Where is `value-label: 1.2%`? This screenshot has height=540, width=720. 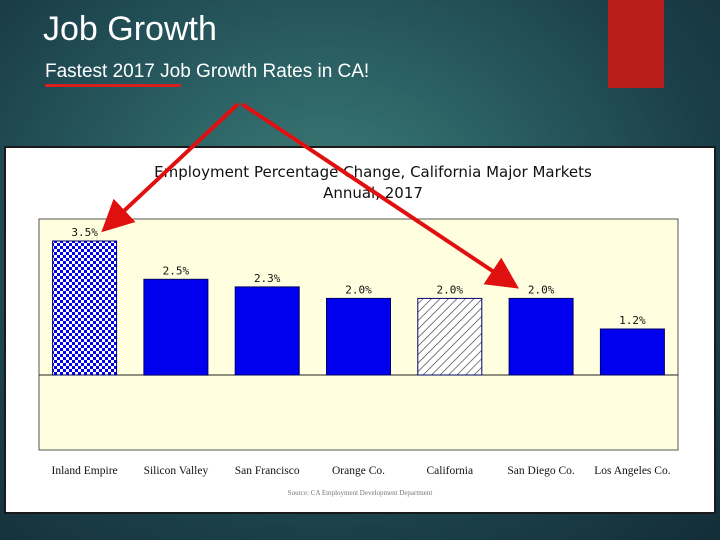 value-label: 1.2% is located at coordinates (632, 320).